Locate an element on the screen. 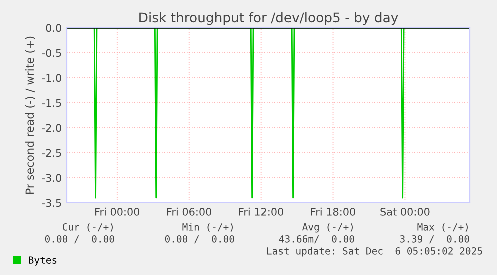 This screenshot has height=275, width=497. text: Last update: Sat Dec 6 05:05:02 2025 is located at coordinates (374, 252).